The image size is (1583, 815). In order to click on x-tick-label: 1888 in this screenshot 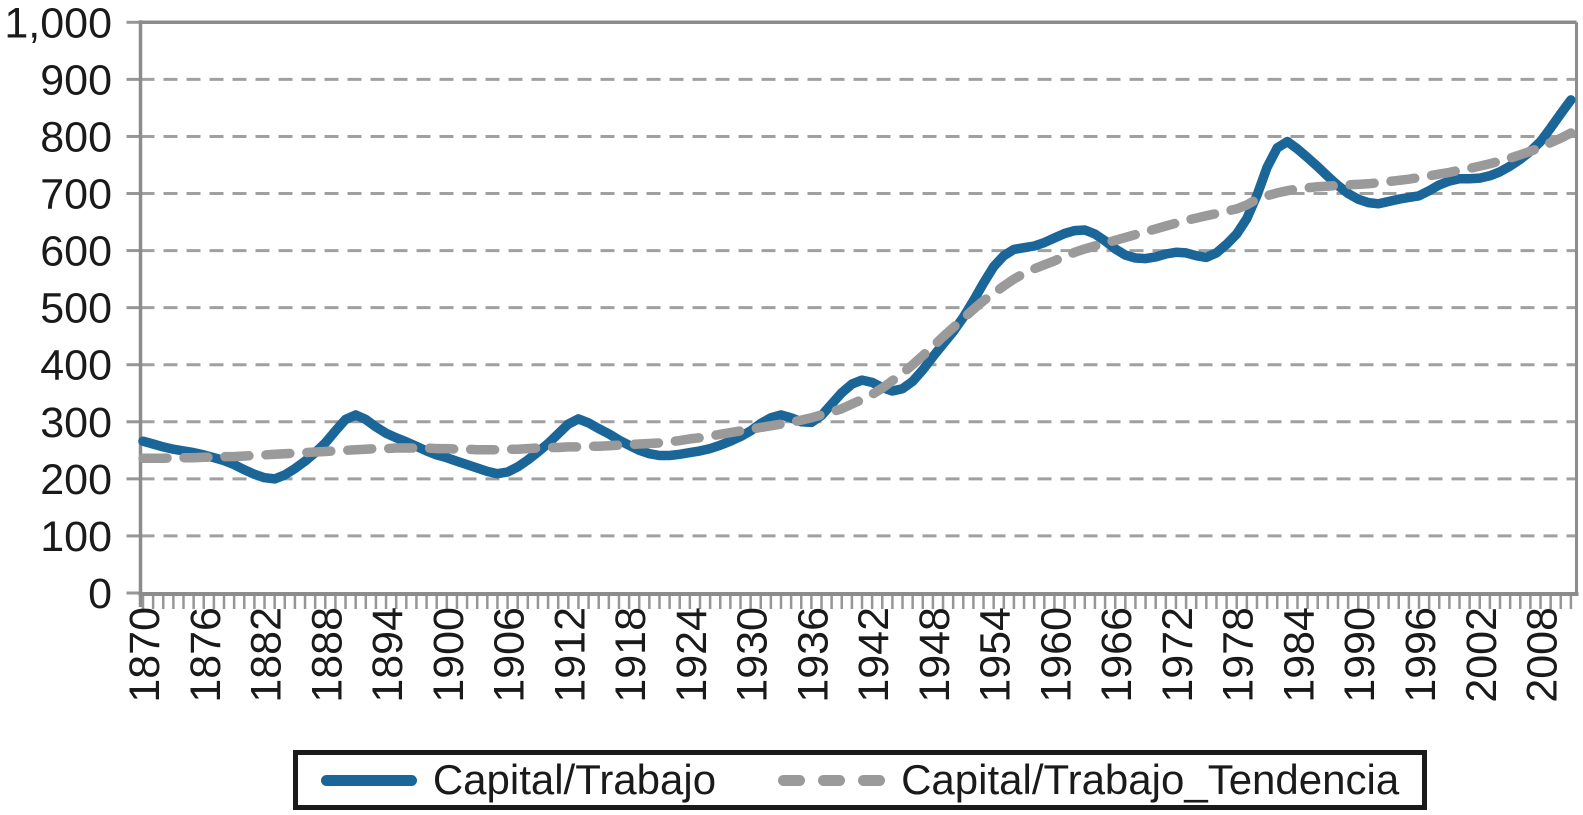, I will do `click(327, 655)`.